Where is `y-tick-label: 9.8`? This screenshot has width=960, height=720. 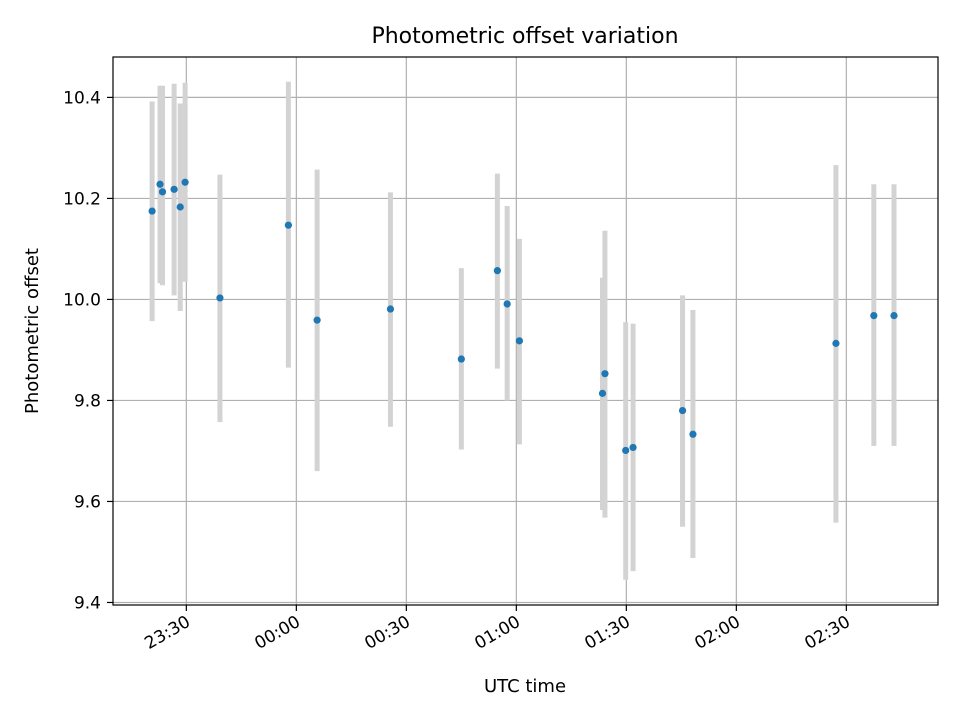
y-tick-label: 9.8 is located at coordinates (87, 401).